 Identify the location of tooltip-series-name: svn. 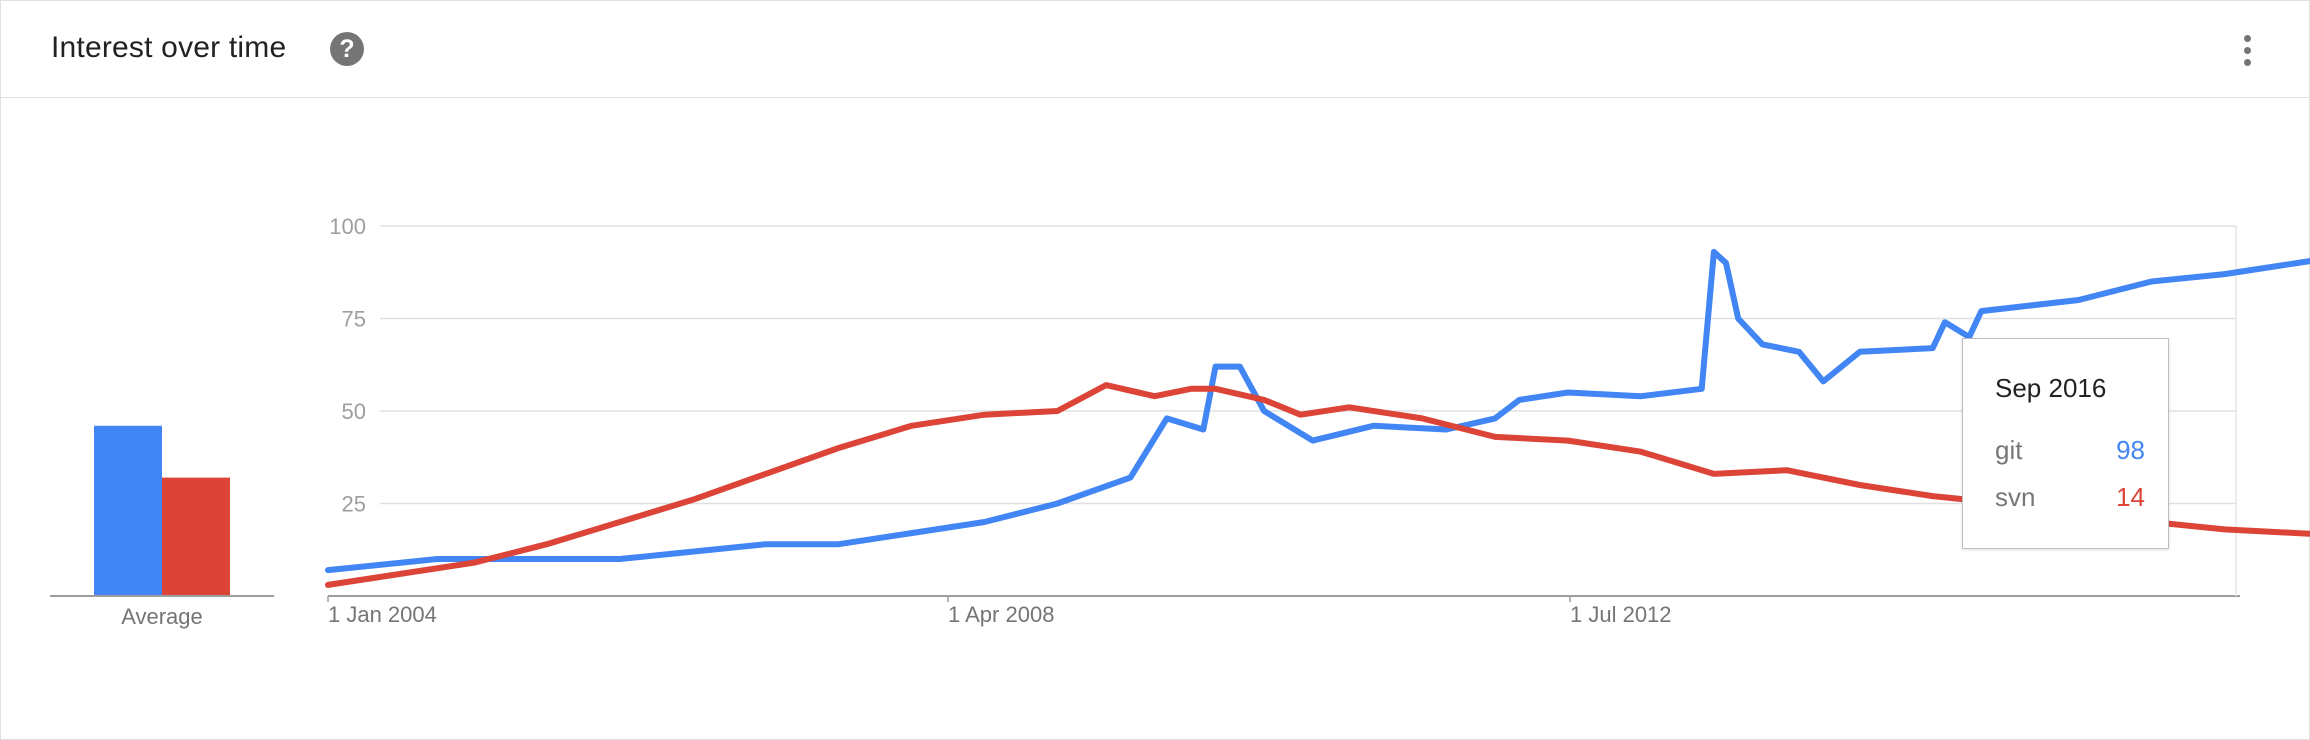
(2015, 497).